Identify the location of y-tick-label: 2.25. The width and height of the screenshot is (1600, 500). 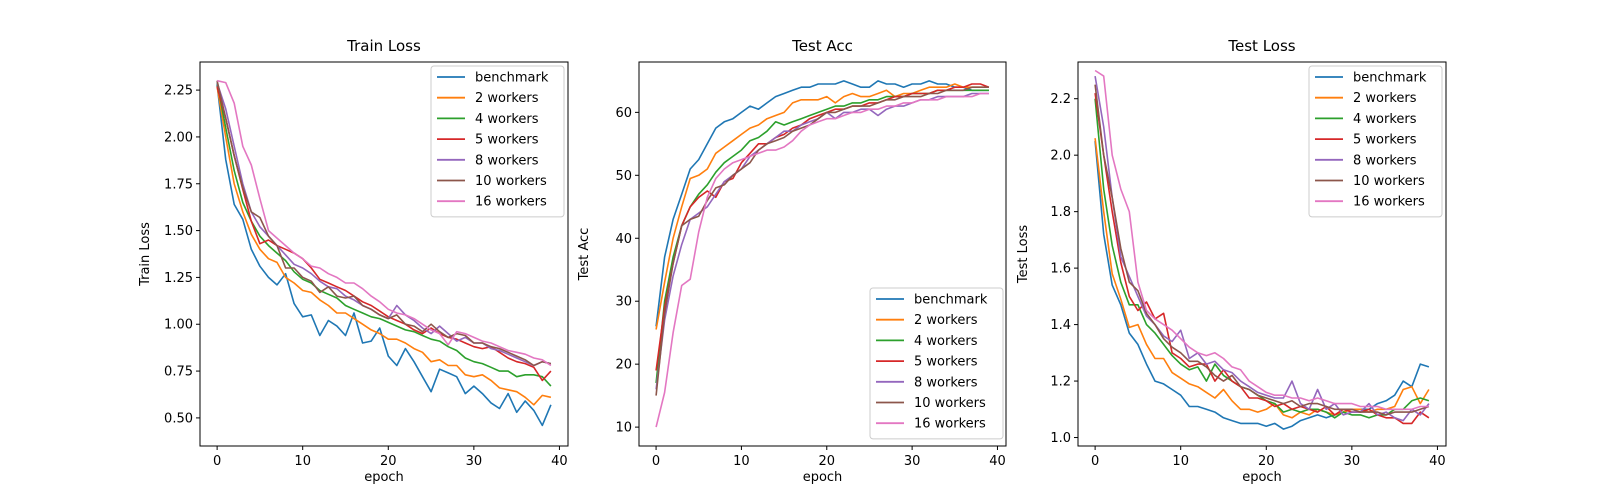
(178, 91).